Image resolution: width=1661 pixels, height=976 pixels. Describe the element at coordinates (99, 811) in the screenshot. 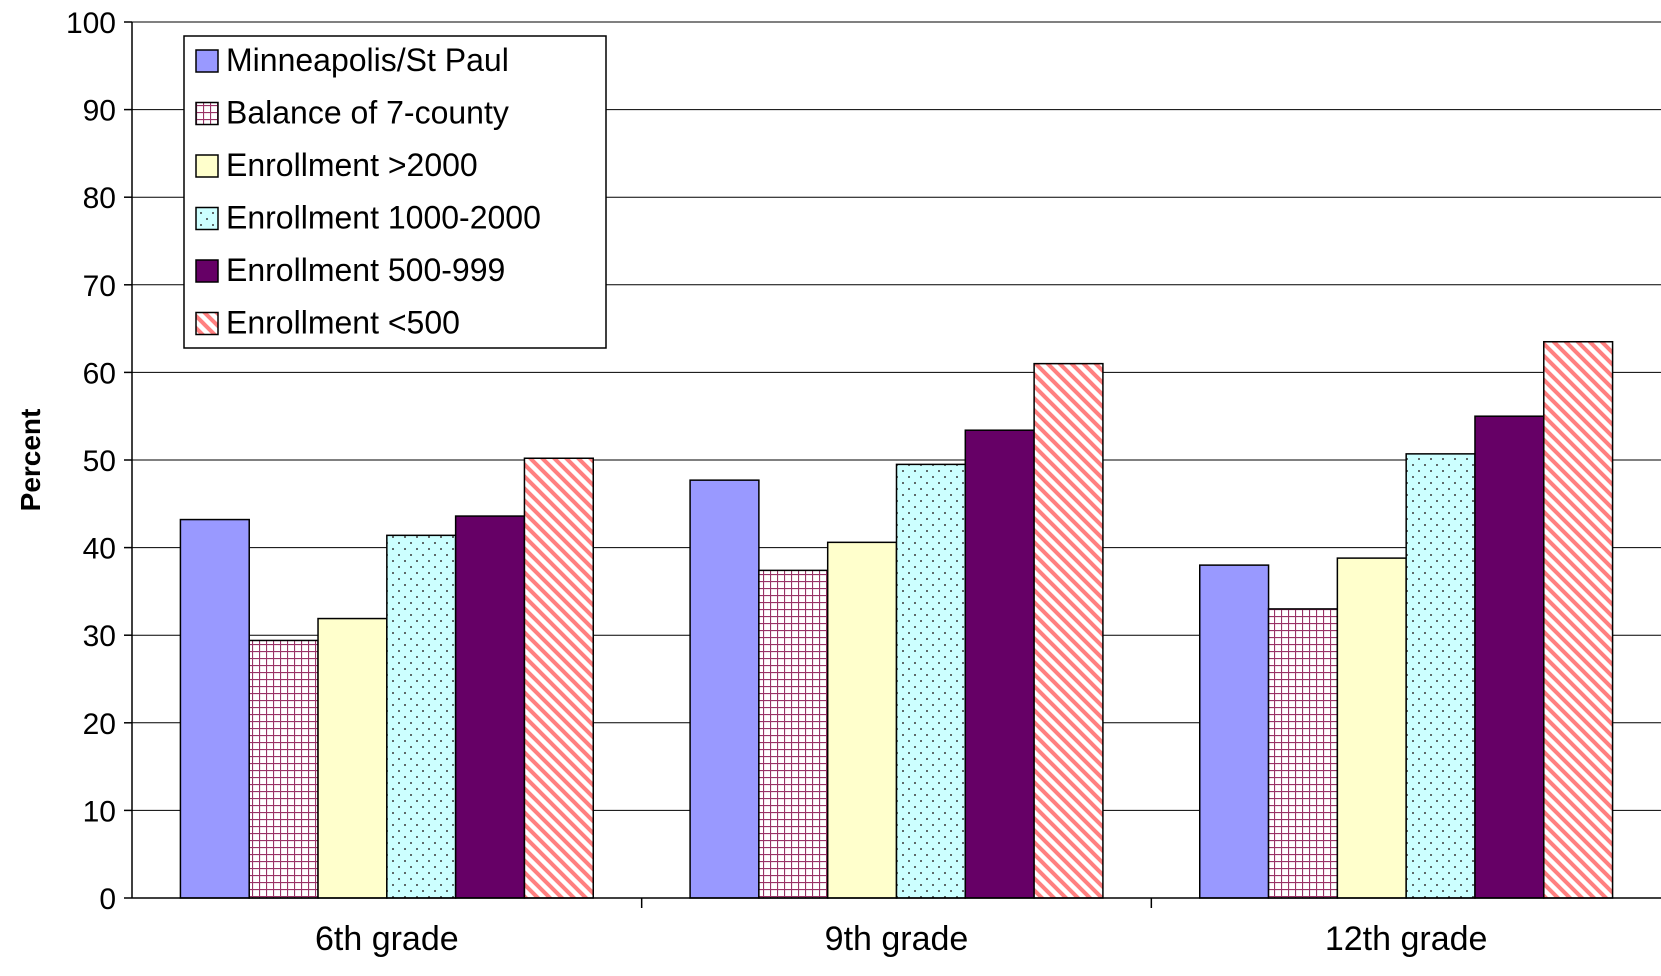

I see `y-tick-label: 10` at that location.